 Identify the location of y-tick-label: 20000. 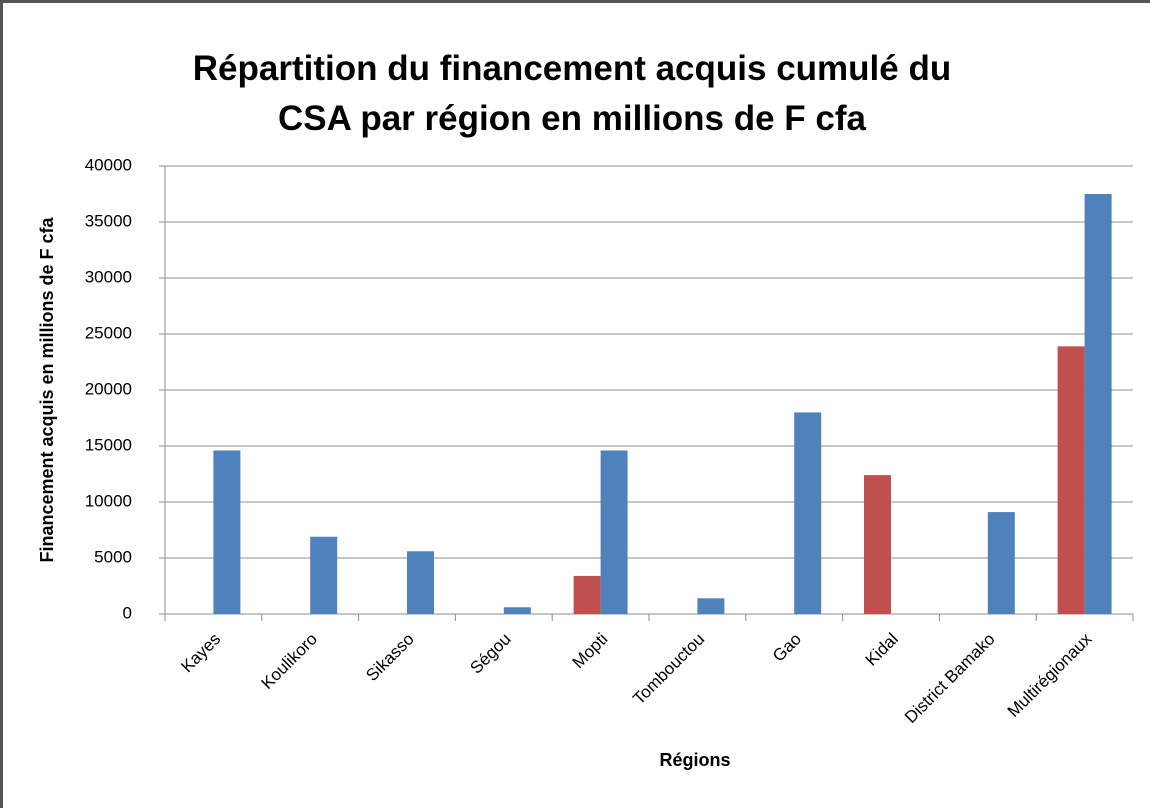
(108, 388).